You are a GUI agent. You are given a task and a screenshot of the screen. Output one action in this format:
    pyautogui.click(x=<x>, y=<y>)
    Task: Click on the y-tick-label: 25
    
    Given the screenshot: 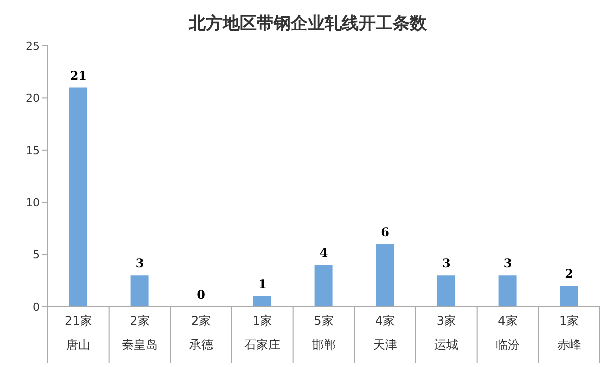 What is the action you would take?
    pyautogui.click(x=33, y=46)
    